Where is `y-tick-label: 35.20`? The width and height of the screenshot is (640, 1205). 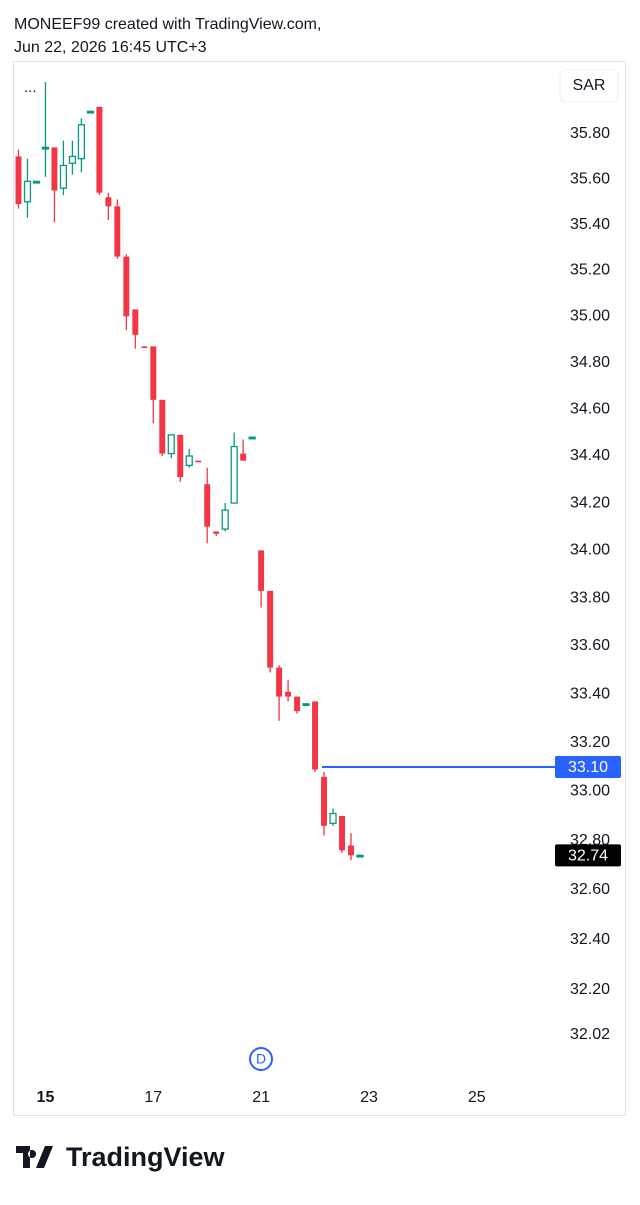
y-tick-label: 35.20 is located at coordinates (590, 270).